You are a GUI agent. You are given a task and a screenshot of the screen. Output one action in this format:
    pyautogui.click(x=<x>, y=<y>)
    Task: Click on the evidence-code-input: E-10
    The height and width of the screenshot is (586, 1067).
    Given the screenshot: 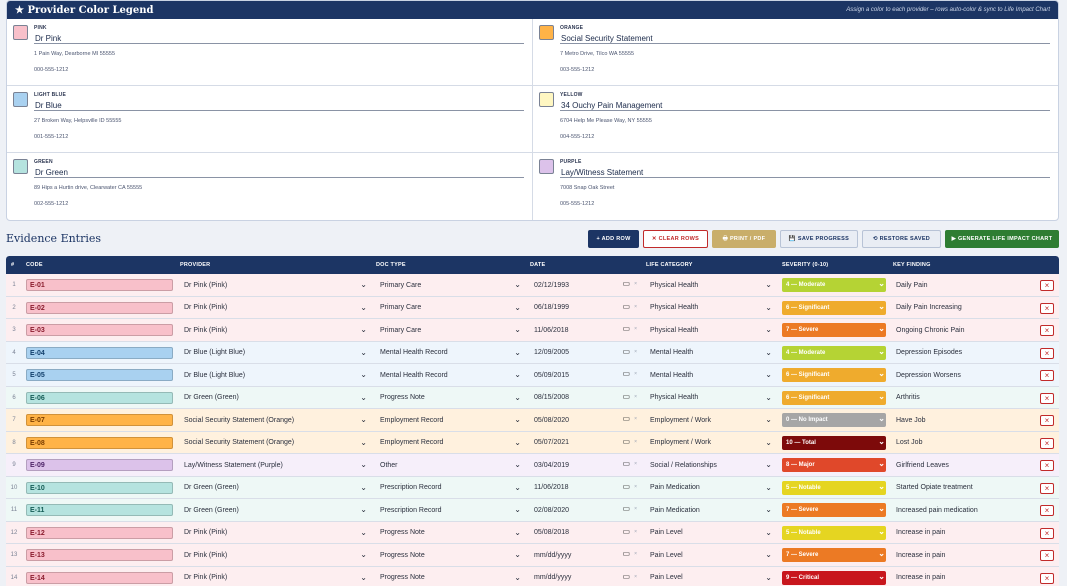 What is the action you would take?
    pyautogui.click(x=99, y=487)
    